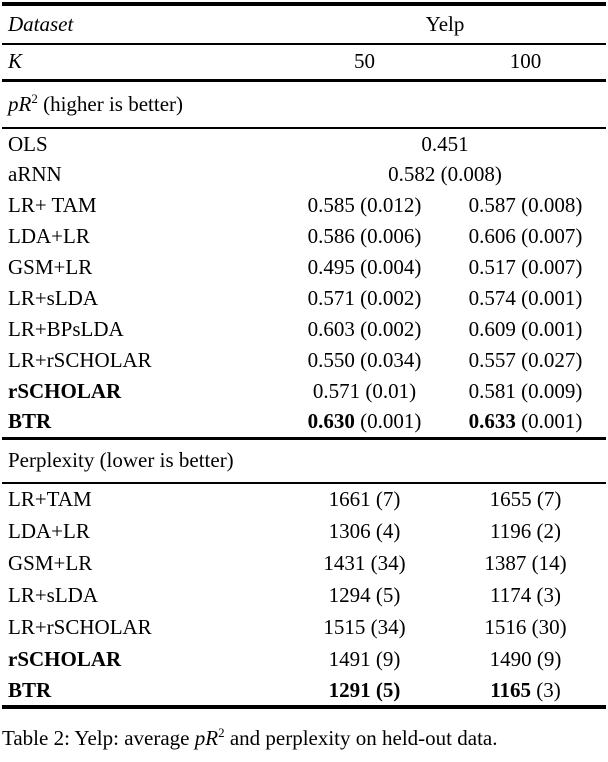 This screenshot has width=608, height=762. I want to click on pr2-section-title: pR2 (higher is better), so click(304, 104).